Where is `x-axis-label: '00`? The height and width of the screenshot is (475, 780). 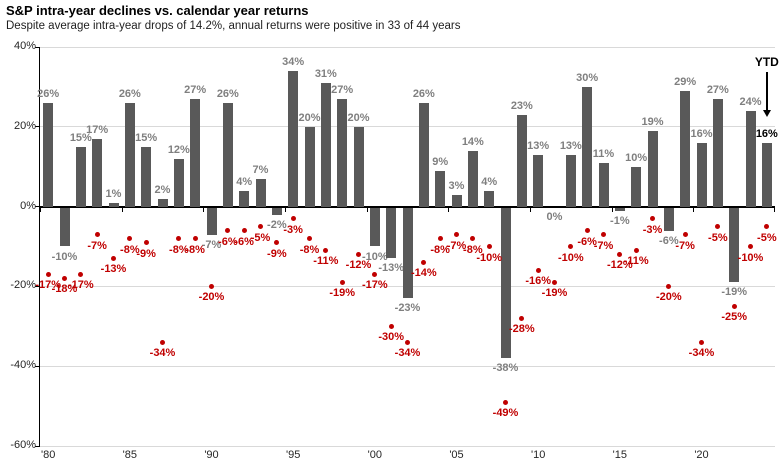 x-axis-label: '00 is located at coordinates (374, 455).